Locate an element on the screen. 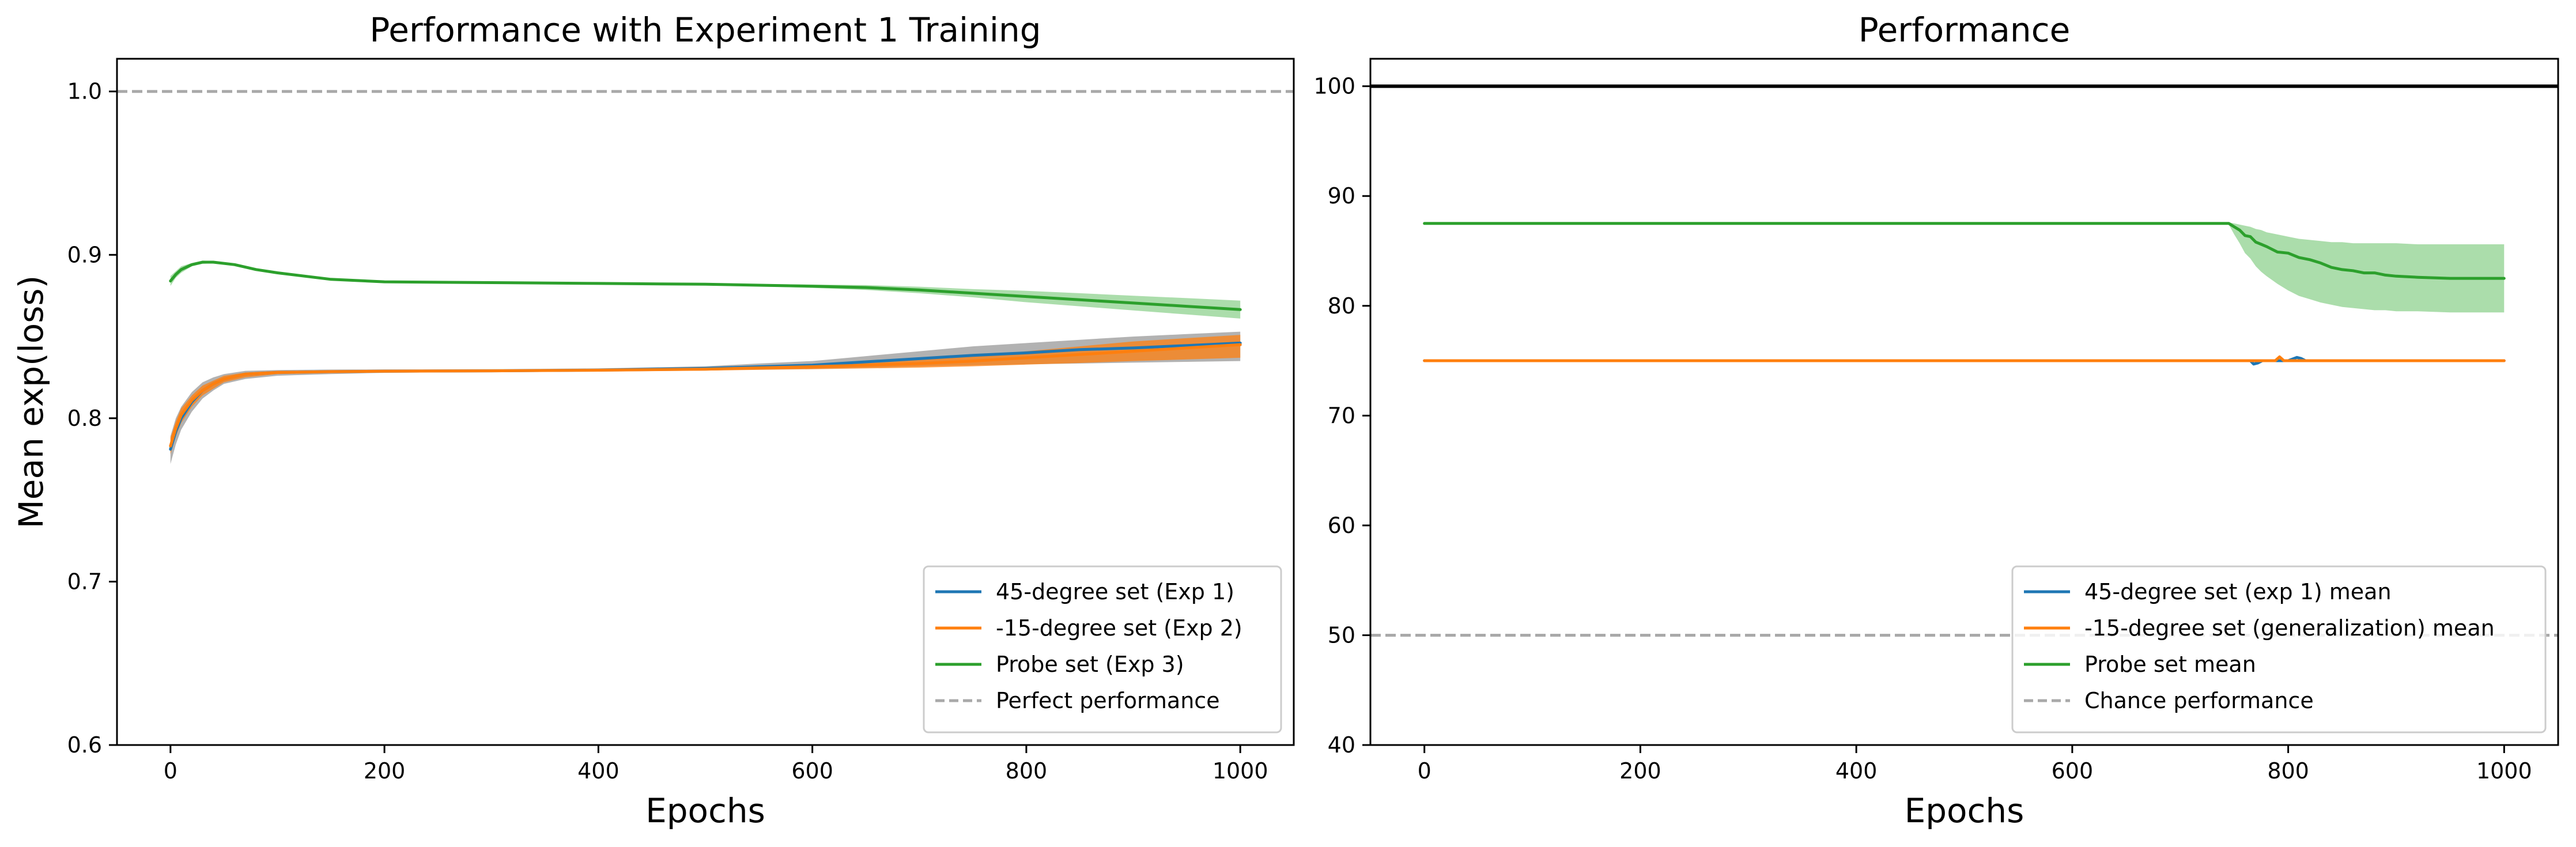  chart-title: Performance with Experiment 1 Training is located at coordinates (705, 30).